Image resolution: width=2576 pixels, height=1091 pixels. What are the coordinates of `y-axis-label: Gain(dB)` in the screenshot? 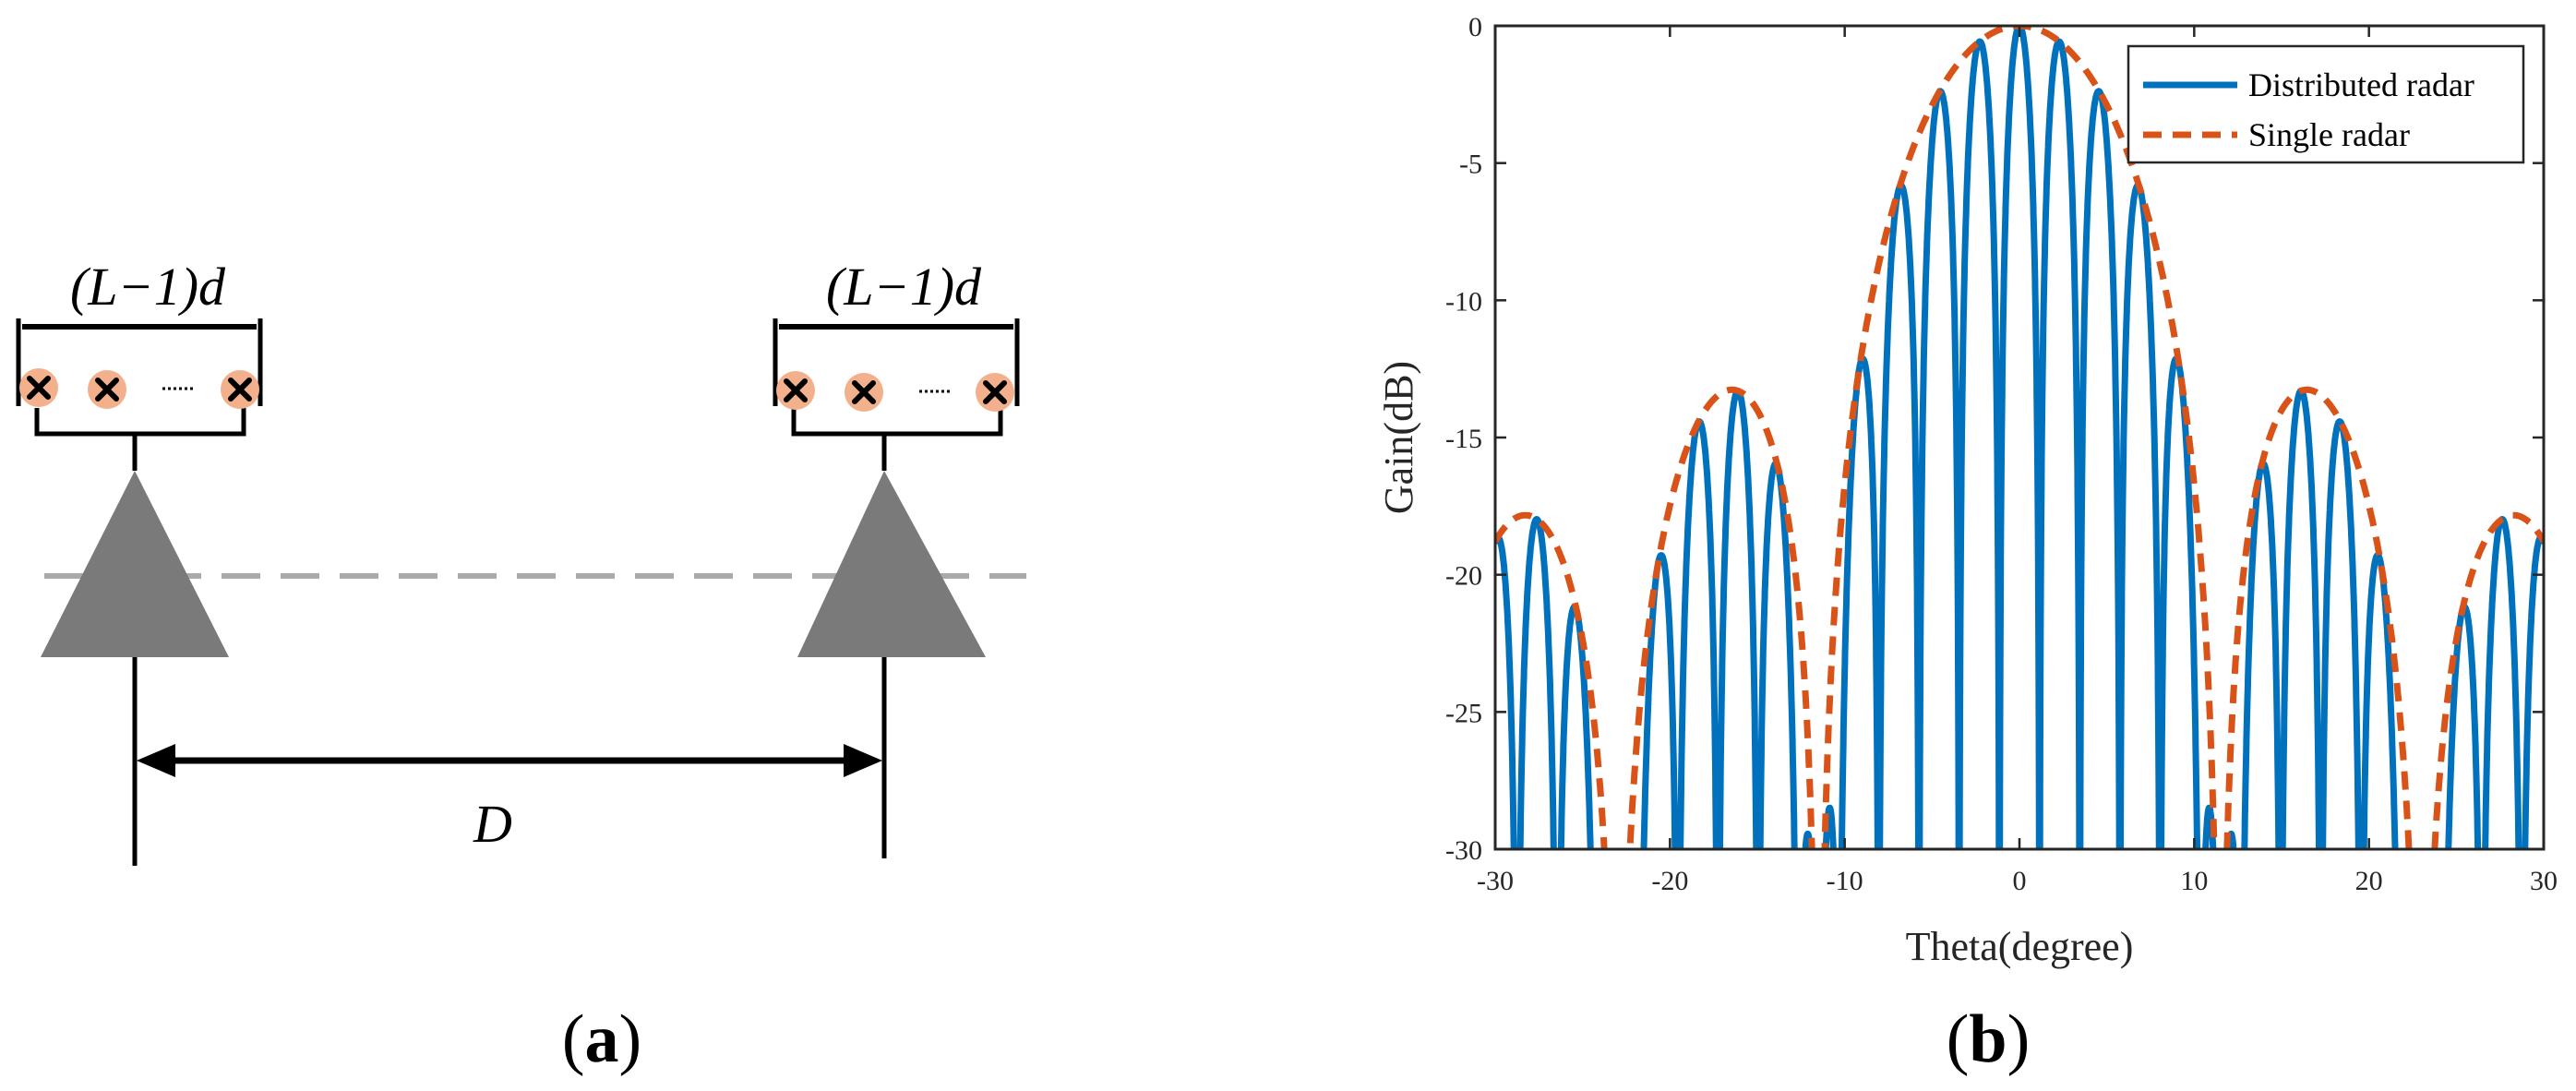 It's located at (1399, 437).